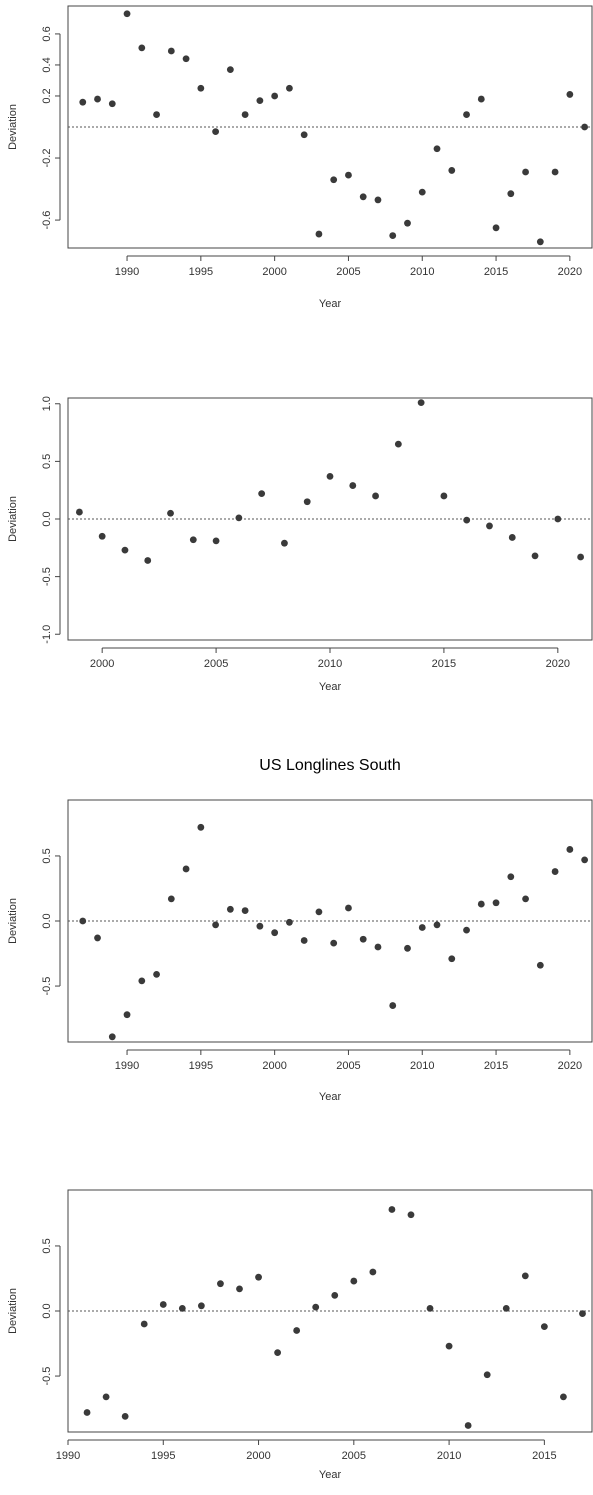 This screenshot has width=593, height=1495. Describe the element at coordinates (47, 634) in the screenshot. I see `y-tick-label: -1.0` at that location.